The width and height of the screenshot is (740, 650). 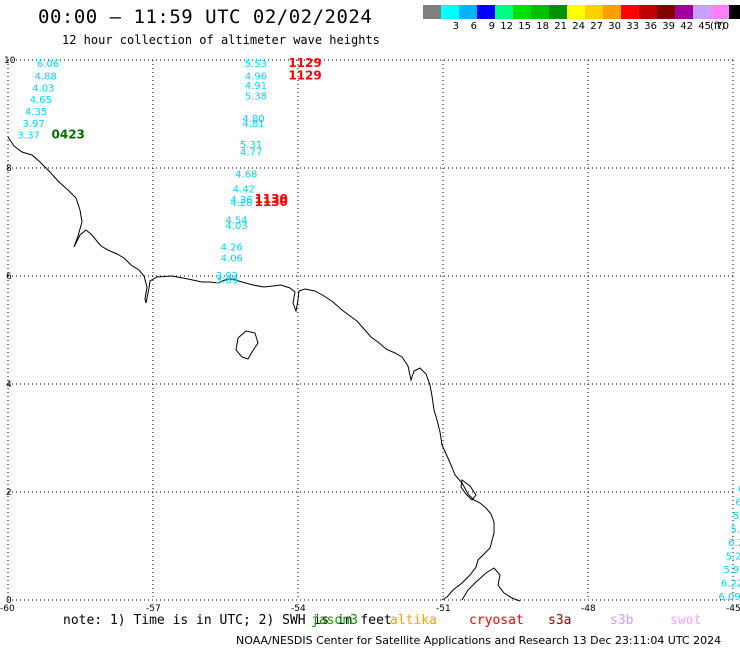 I want to click on lon-tick-label: -54, so click(x=298, y=609).